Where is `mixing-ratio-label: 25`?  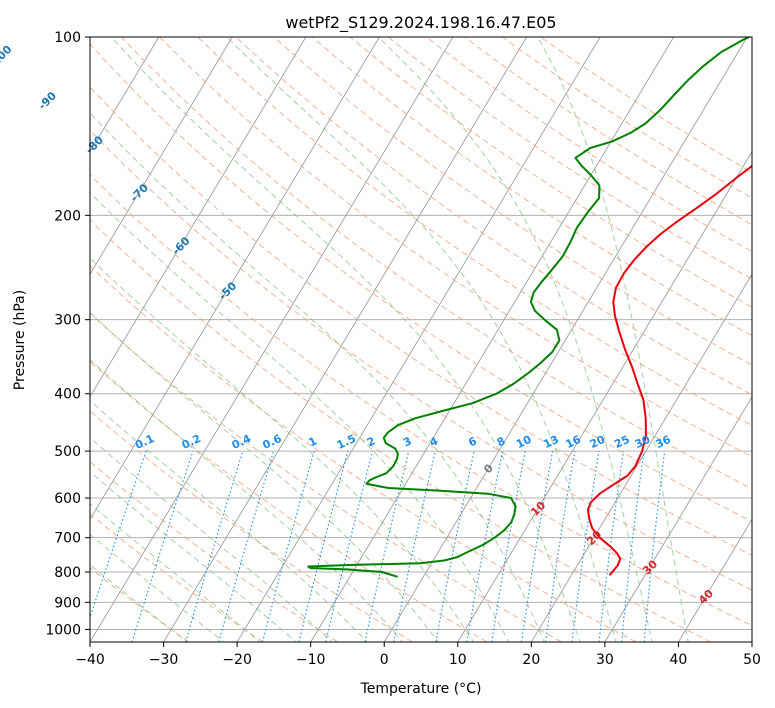 mixing-ratio-label: 25 is located at coordinates (621, 442).